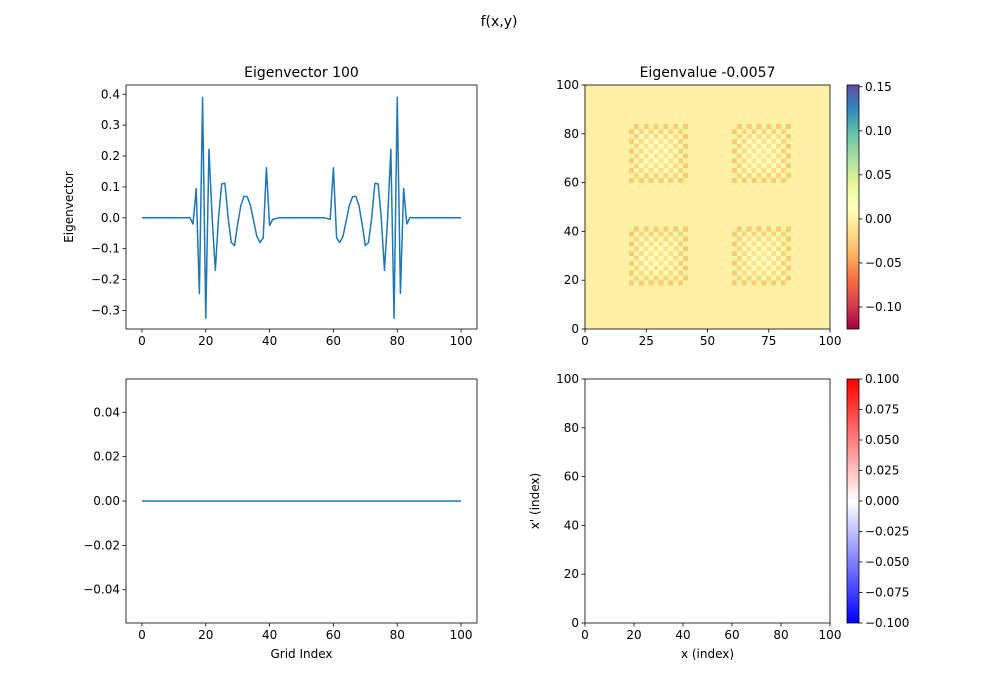  What do you see at coordinates (882, 410) in the screenshot?
I see `colorbar-tick-label: 0.075` at bounding box center [882, 410].